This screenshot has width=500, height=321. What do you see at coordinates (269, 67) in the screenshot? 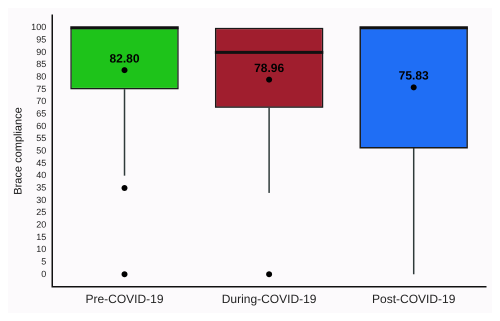
I see `annotation: 78.96` at bounding box center [269, 67].